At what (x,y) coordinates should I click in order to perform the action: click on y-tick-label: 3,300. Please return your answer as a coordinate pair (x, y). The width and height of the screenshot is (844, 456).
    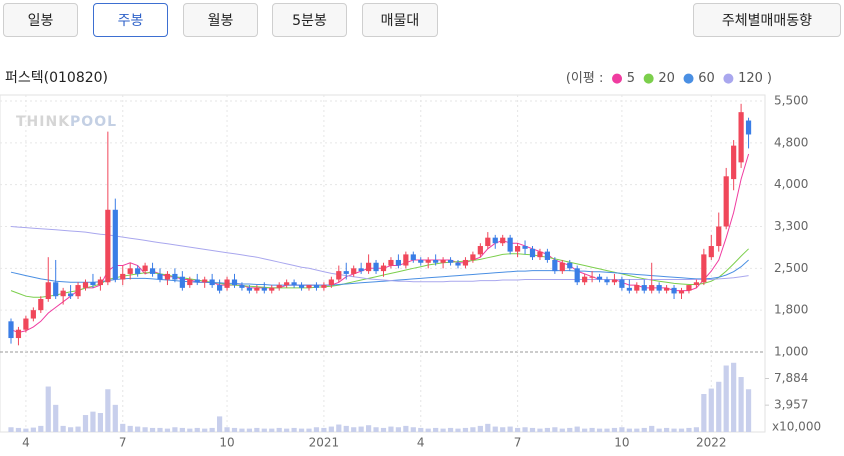
    Looking at the image, I should click on (791, 226).